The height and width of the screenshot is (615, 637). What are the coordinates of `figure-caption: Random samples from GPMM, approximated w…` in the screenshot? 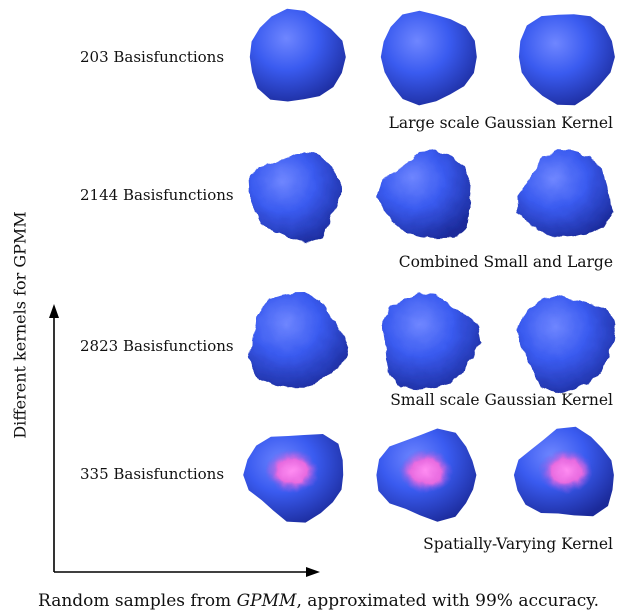 It's located at (318, 601).